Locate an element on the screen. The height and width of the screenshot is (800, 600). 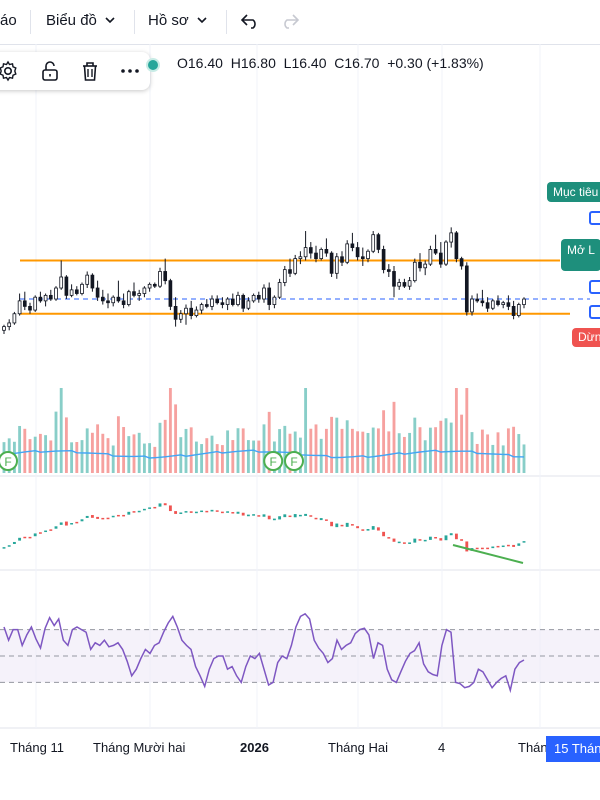
chart-menu-button: Biểu đồ is located at coordinates (80, 20).